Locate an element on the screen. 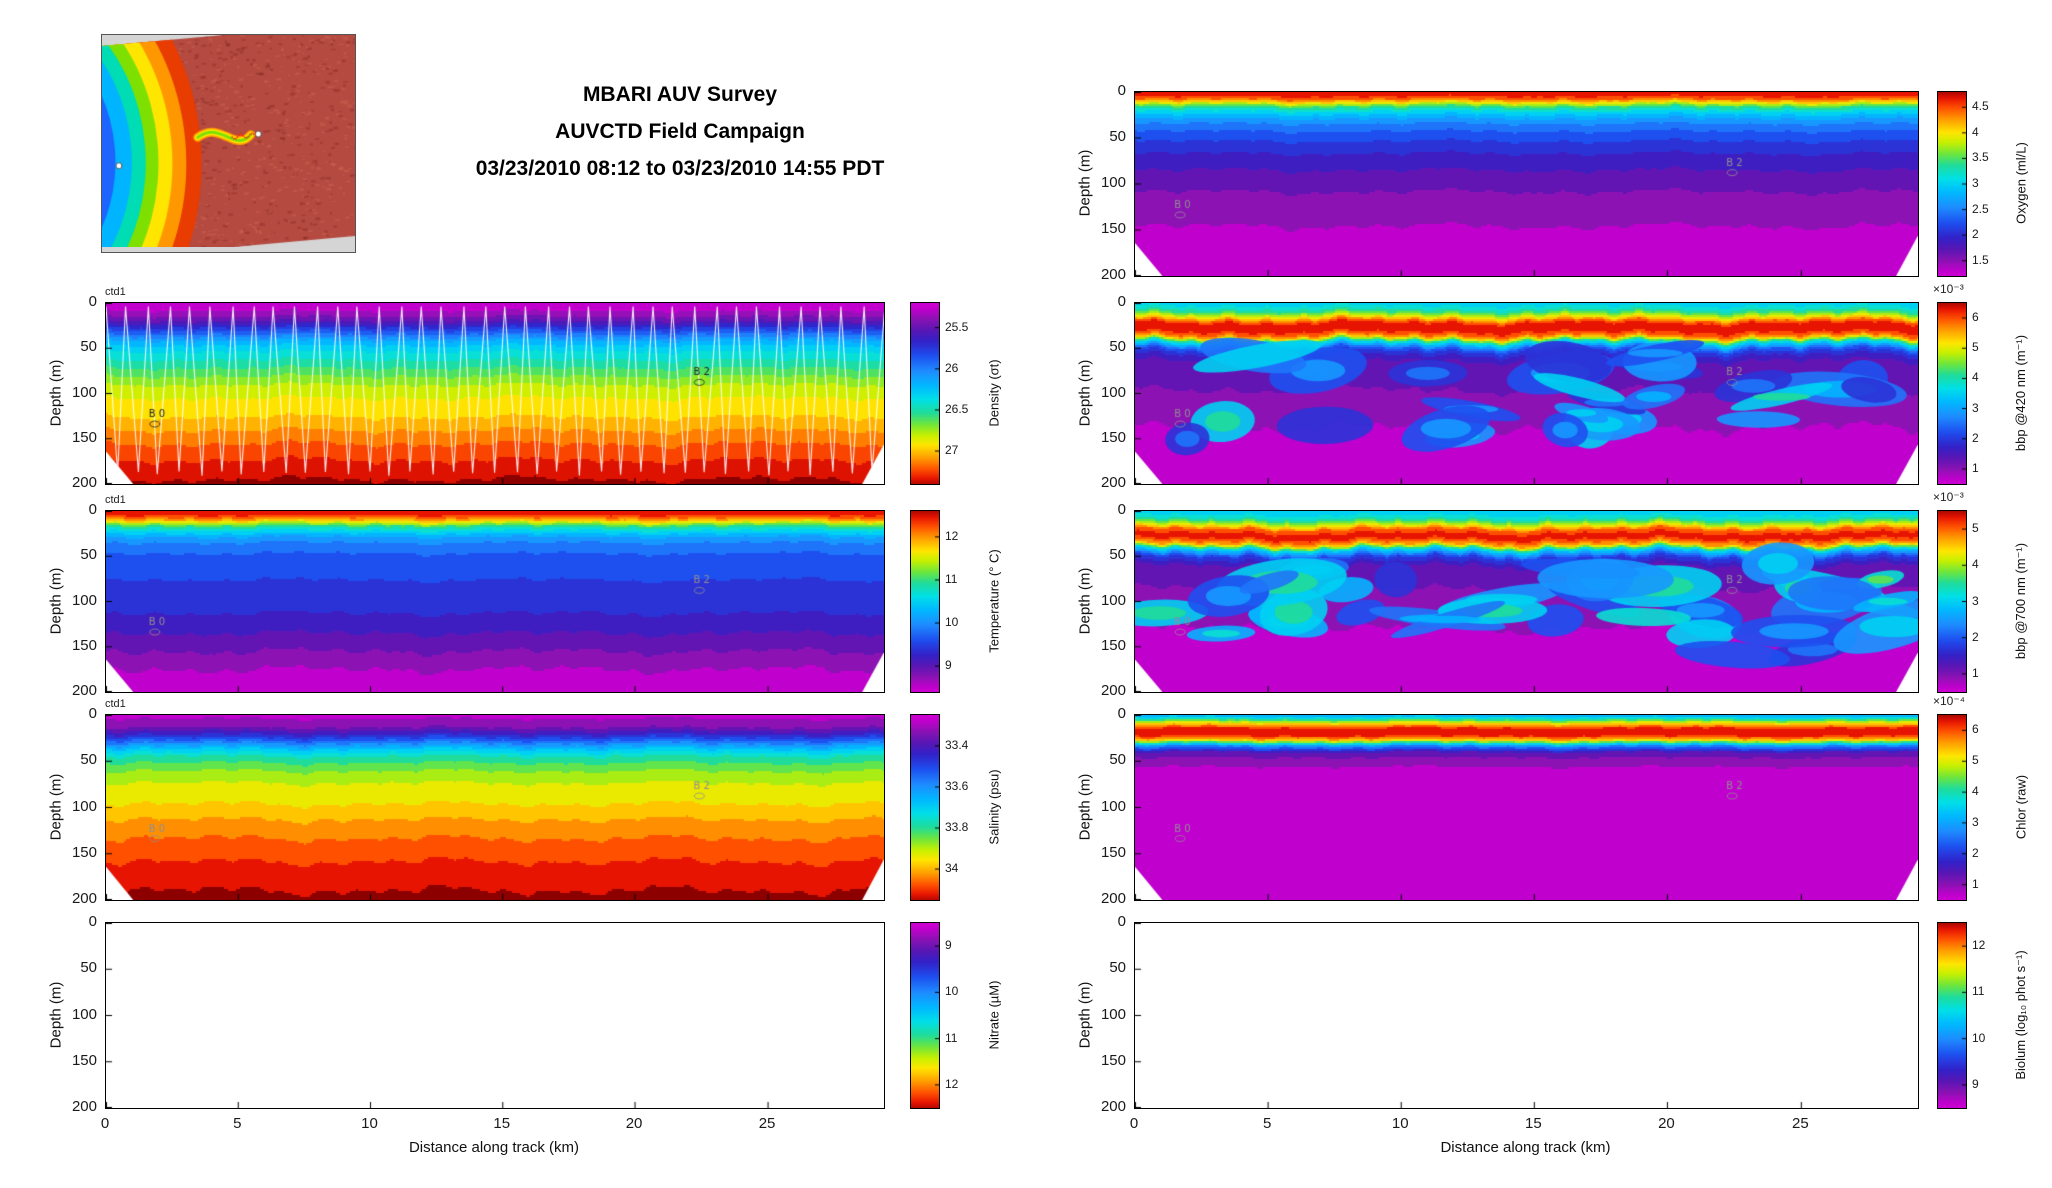 Image resolution: width=2052 pixels, height=1188 pixels. colorbar-axis-label: Chlor (raw) is located at coordinates (2021, 806).